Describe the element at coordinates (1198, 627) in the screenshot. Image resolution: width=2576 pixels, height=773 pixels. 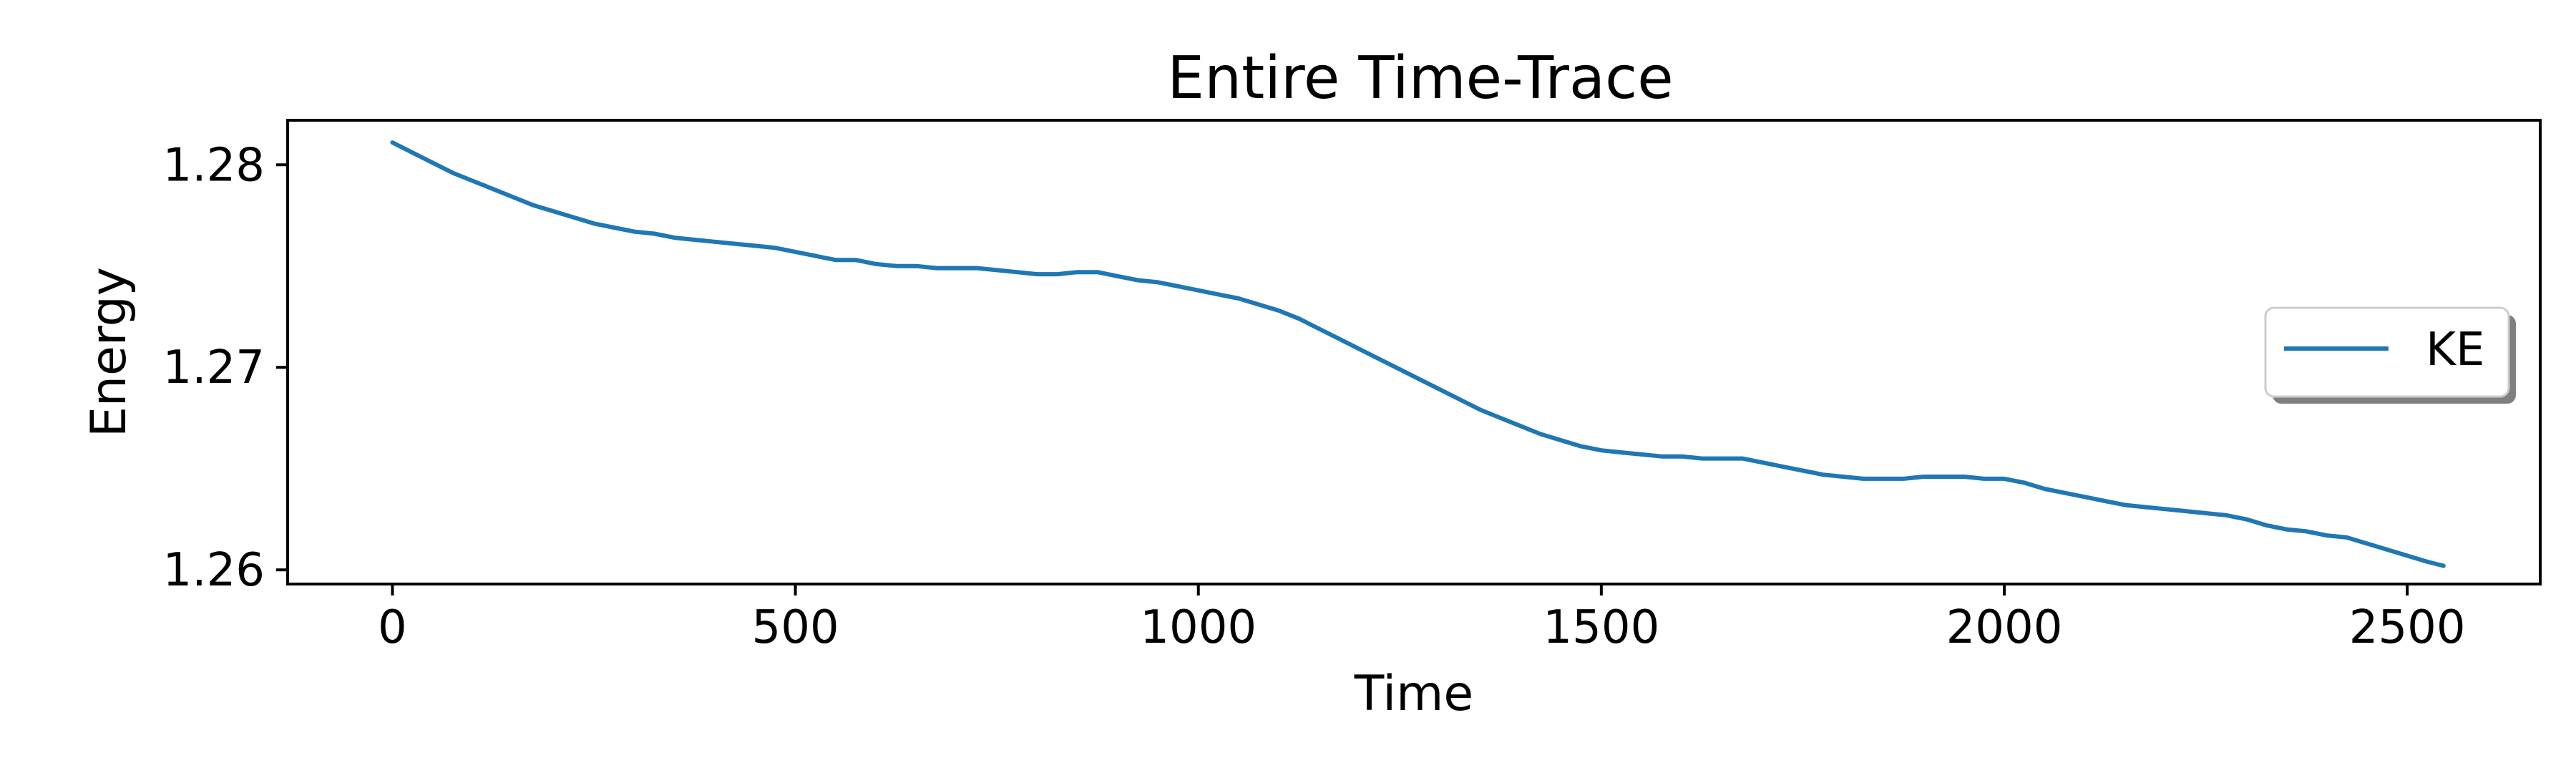
I see `x-tick-label: 1000` at that location.